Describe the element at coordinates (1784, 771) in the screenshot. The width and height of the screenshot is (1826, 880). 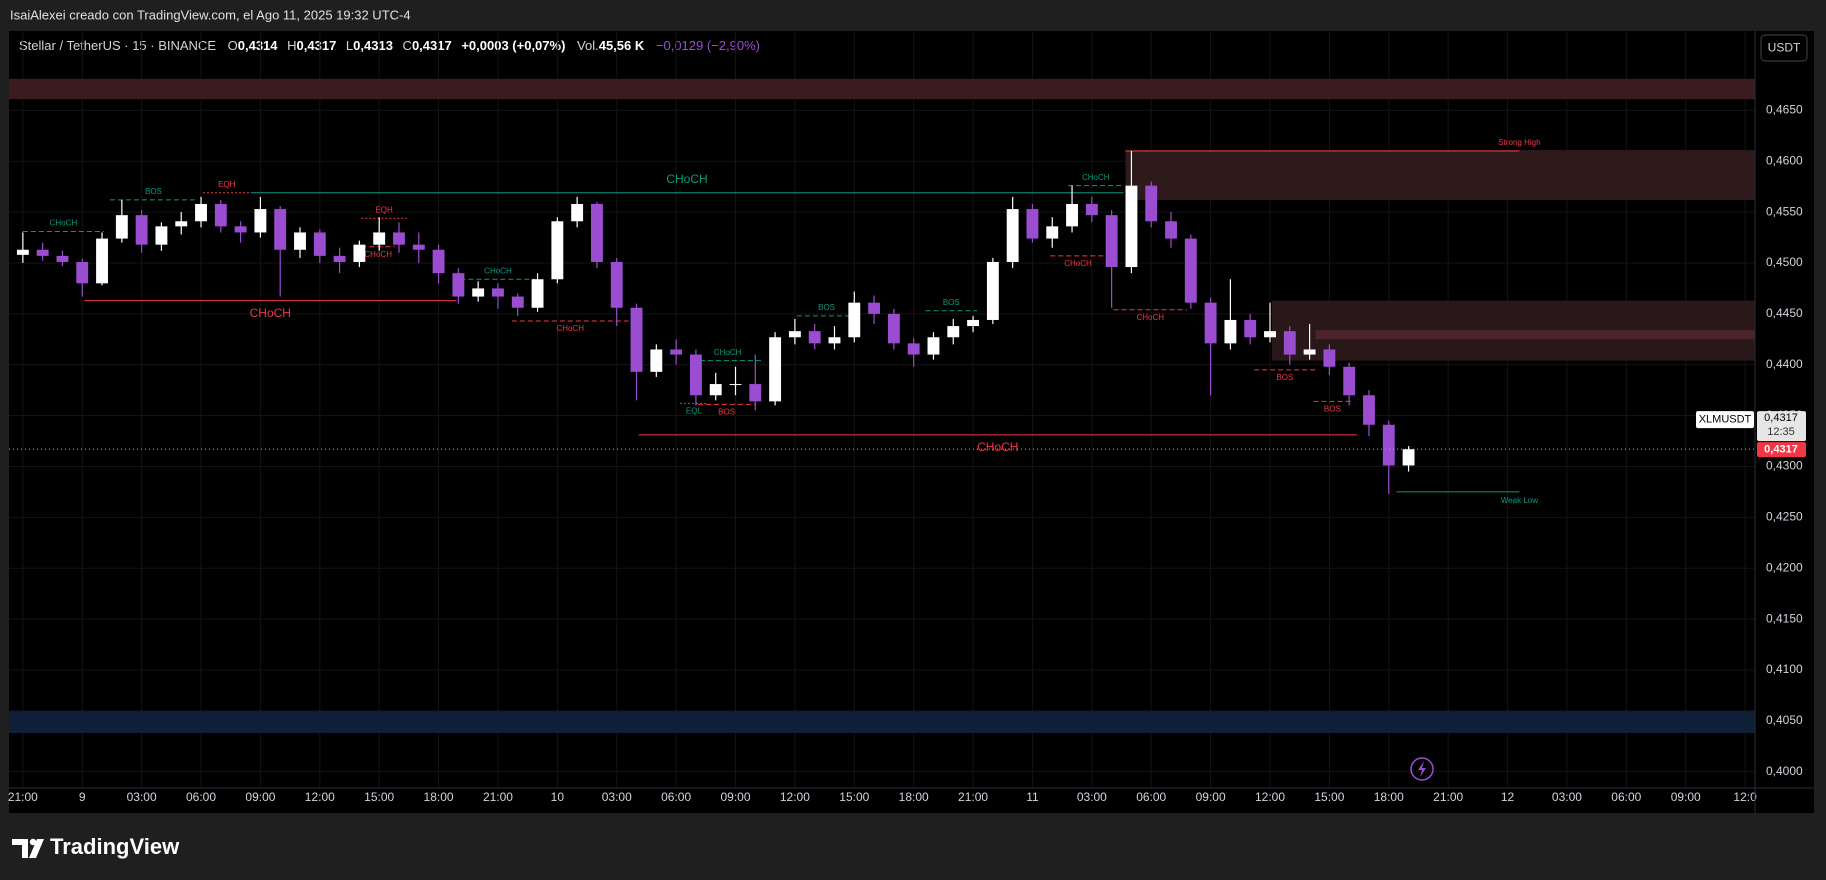
I see `y-tick-label: 0,4000` at that location.